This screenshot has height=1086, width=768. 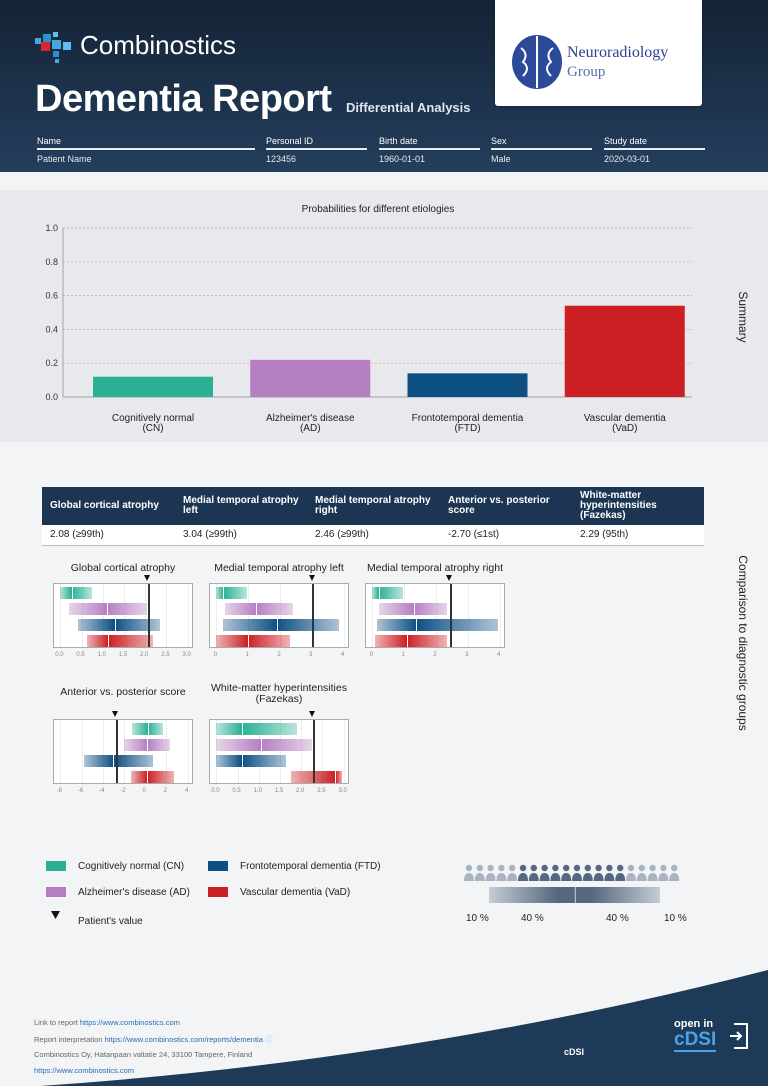 I want to click on field-personal-id: Personal ID 123456, so click(x=316, y=150).